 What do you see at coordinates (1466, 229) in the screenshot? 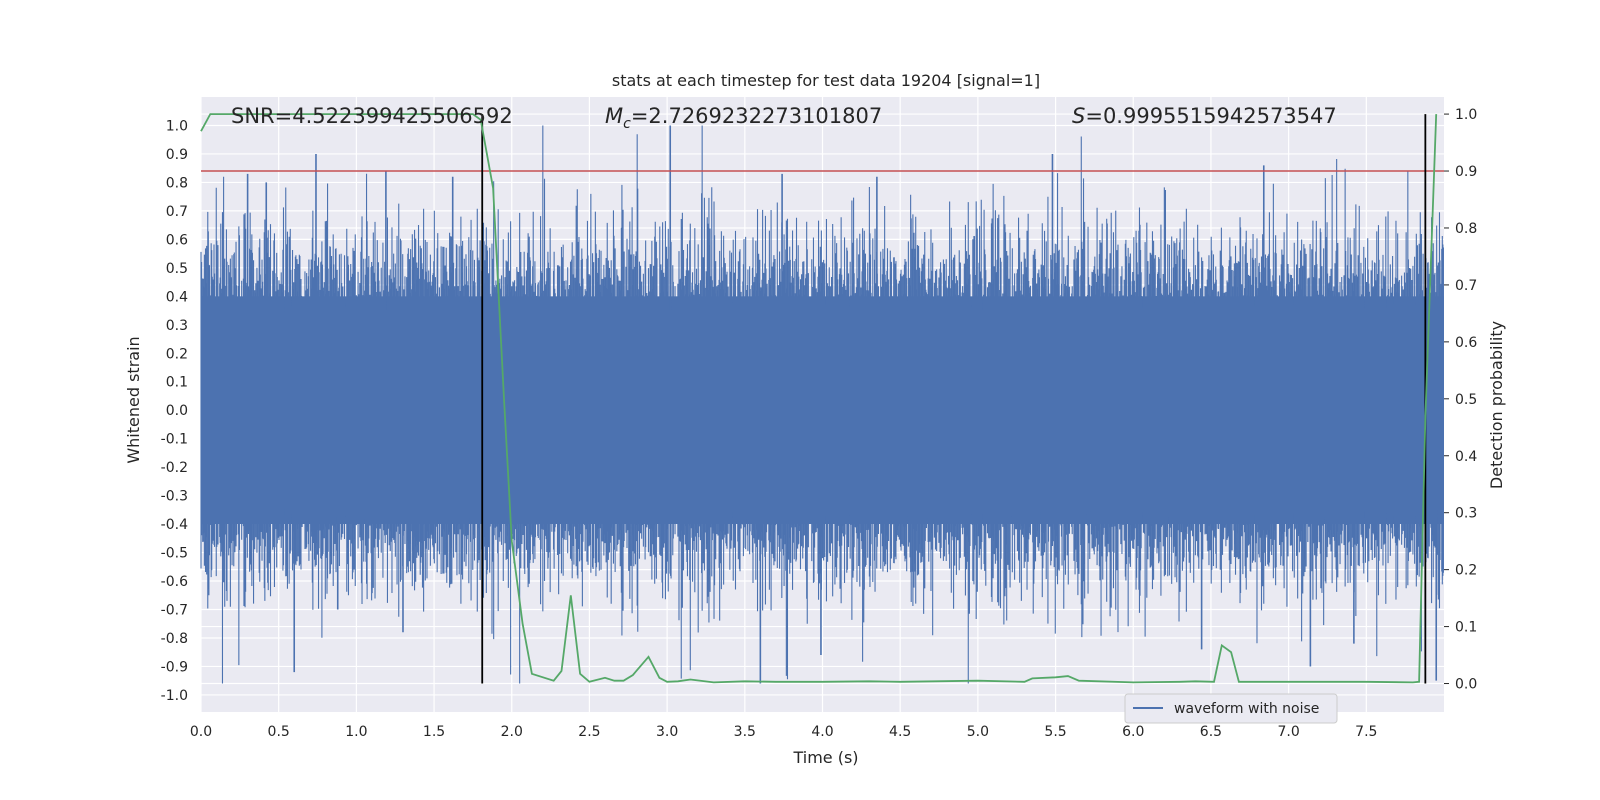
I see `y-right-tick-label: 0.8` at bounding box center [1466, 229].